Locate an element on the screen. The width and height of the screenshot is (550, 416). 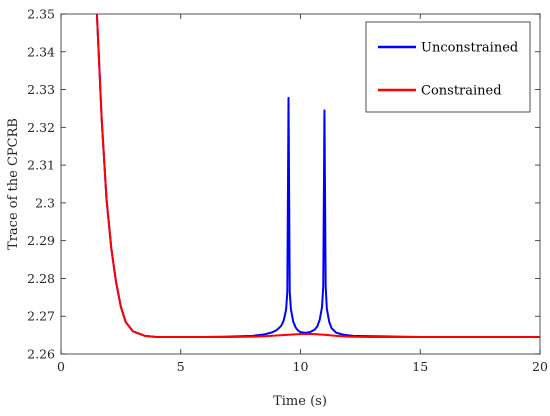
legend-label-constrained: Constrained is located at coordinates (461, 91).